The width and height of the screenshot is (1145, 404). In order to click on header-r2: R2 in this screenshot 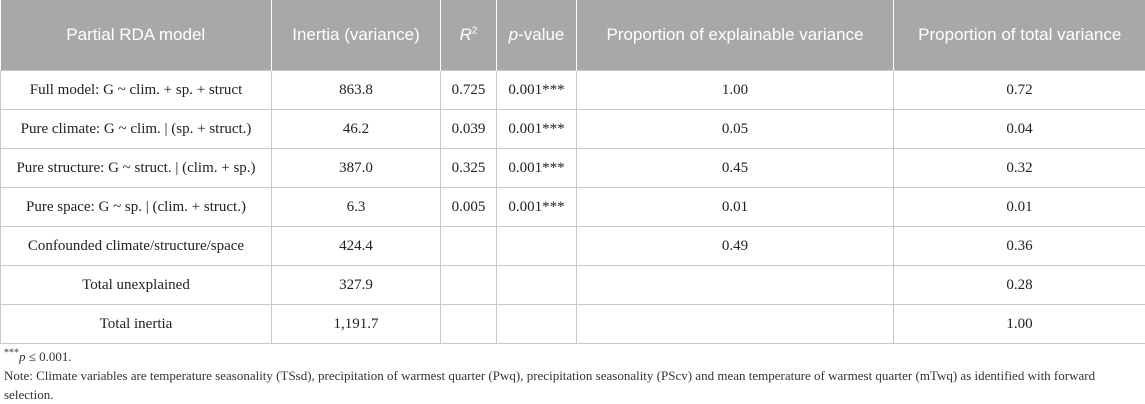, I will do `click(469, 35)`.